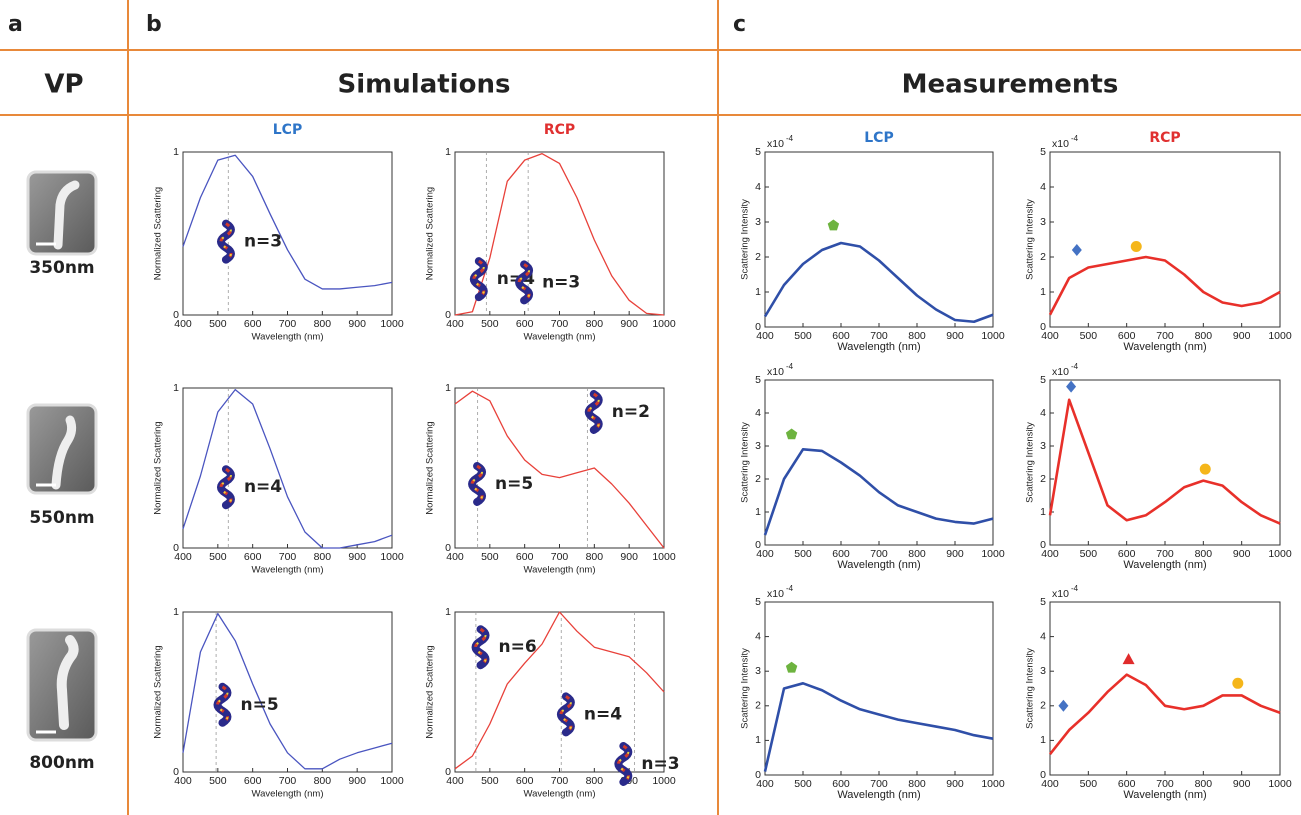 The width and height of the screenshot is (1301, 815). Describe the element at coordinates (775, 372) in the screenshot. I see `scale-base: x10` at that location.